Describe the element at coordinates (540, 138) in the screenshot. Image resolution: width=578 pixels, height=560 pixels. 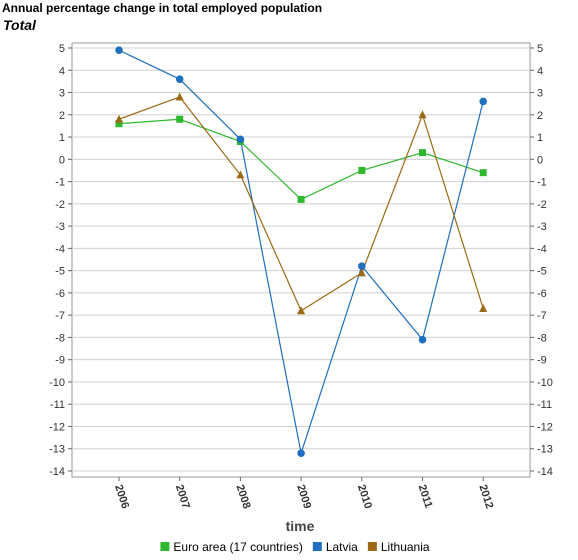
I see `y-tick-label-right: 1` at that location.